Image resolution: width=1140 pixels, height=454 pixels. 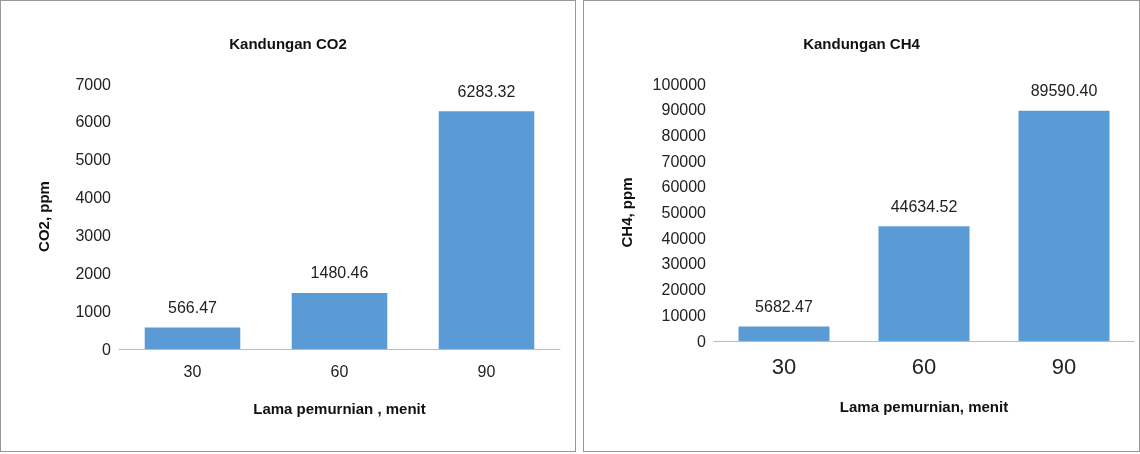 I want to click on y-tick-label: 80000, so click(x=684, y=135).